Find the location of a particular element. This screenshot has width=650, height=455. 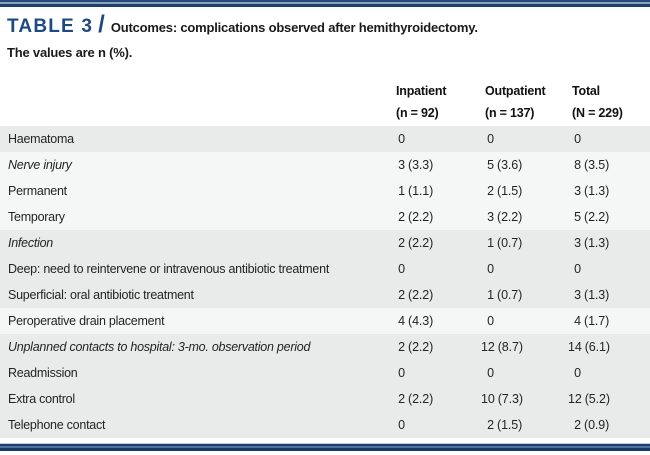

cell-percent: (1.1) is located at coordinates (421, 191).